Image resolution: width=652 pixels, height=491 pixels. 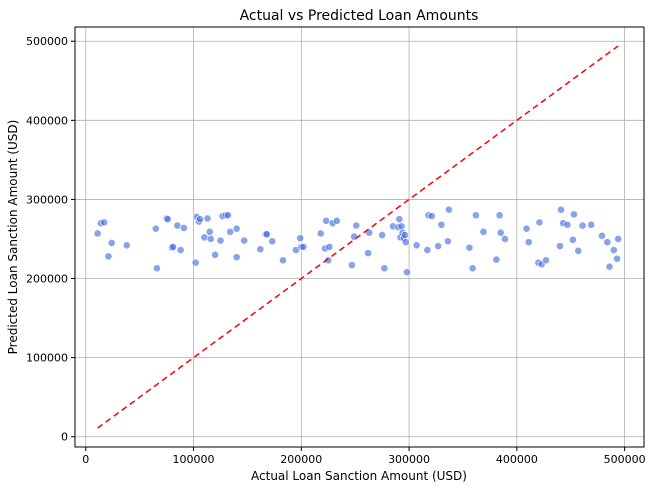 What do you see at coordinates (47, 120) in the screenshot?
I see `y-tick-label: 400000` at bounding box center [47, 120].